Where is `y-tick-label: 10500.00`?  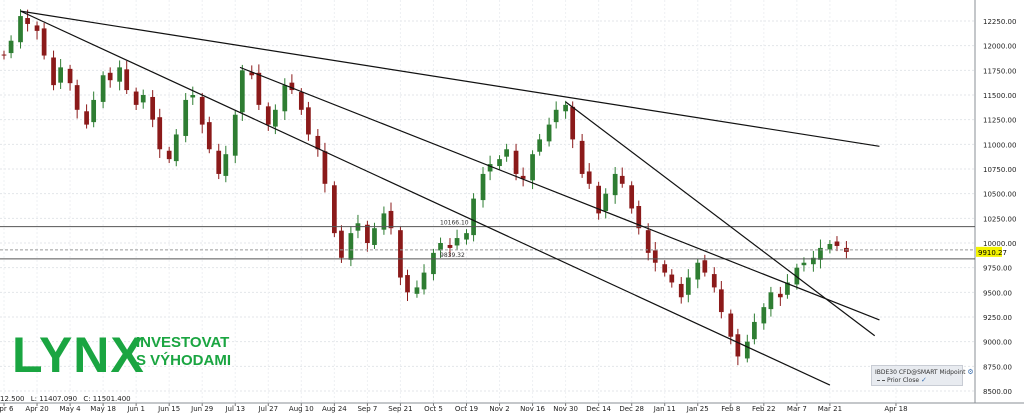 y-tick-label: 10500.00 is located at coordinates (999, 195).